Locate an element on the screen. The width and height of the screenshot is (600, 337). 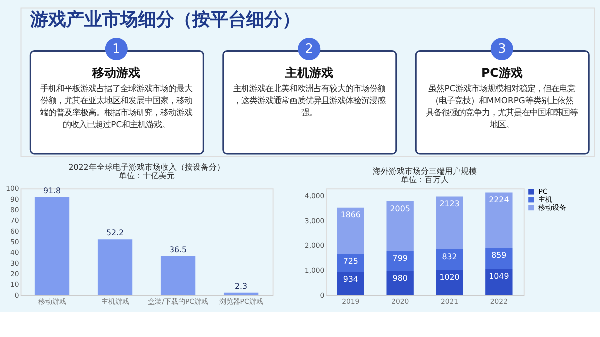
data-label: 725 is located at coordinates (350, 261).